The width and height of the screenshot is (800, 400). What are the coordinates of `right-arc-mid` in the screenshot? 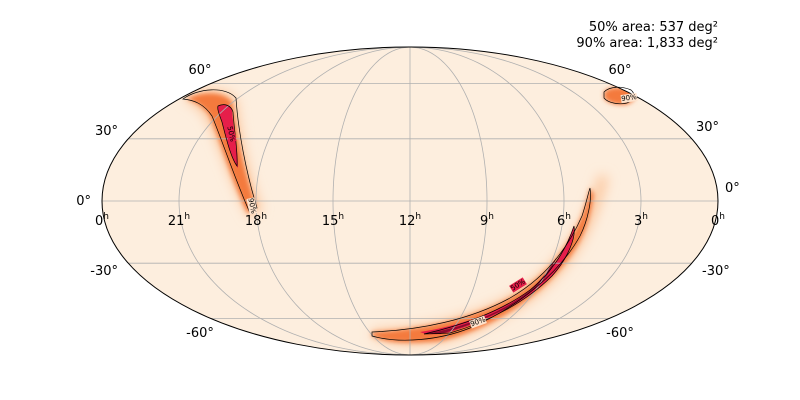 It's located at (483, 265).